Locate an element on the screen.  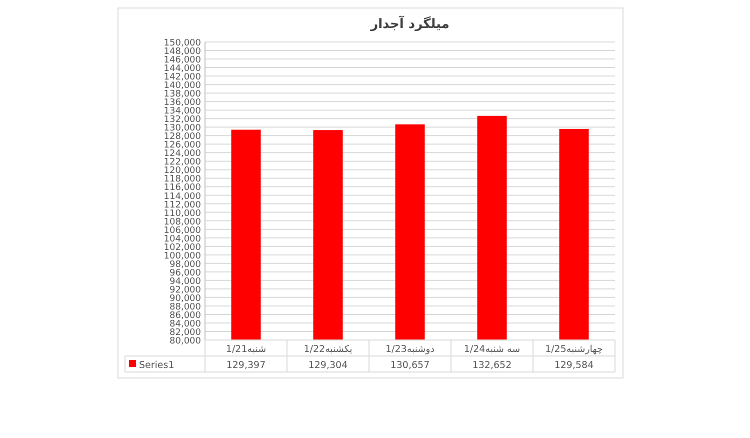
x-tick-label: 1/25چهارشنبه is located at coordinates (574, 349).